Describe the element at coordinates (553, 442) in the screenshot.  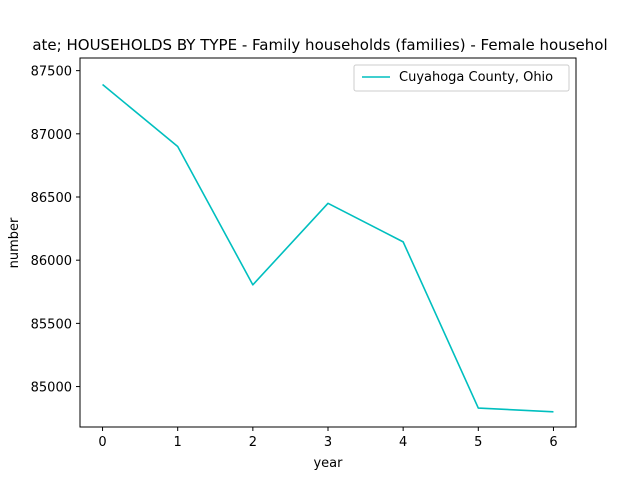
I see `x-tick-label: 6` at that location.